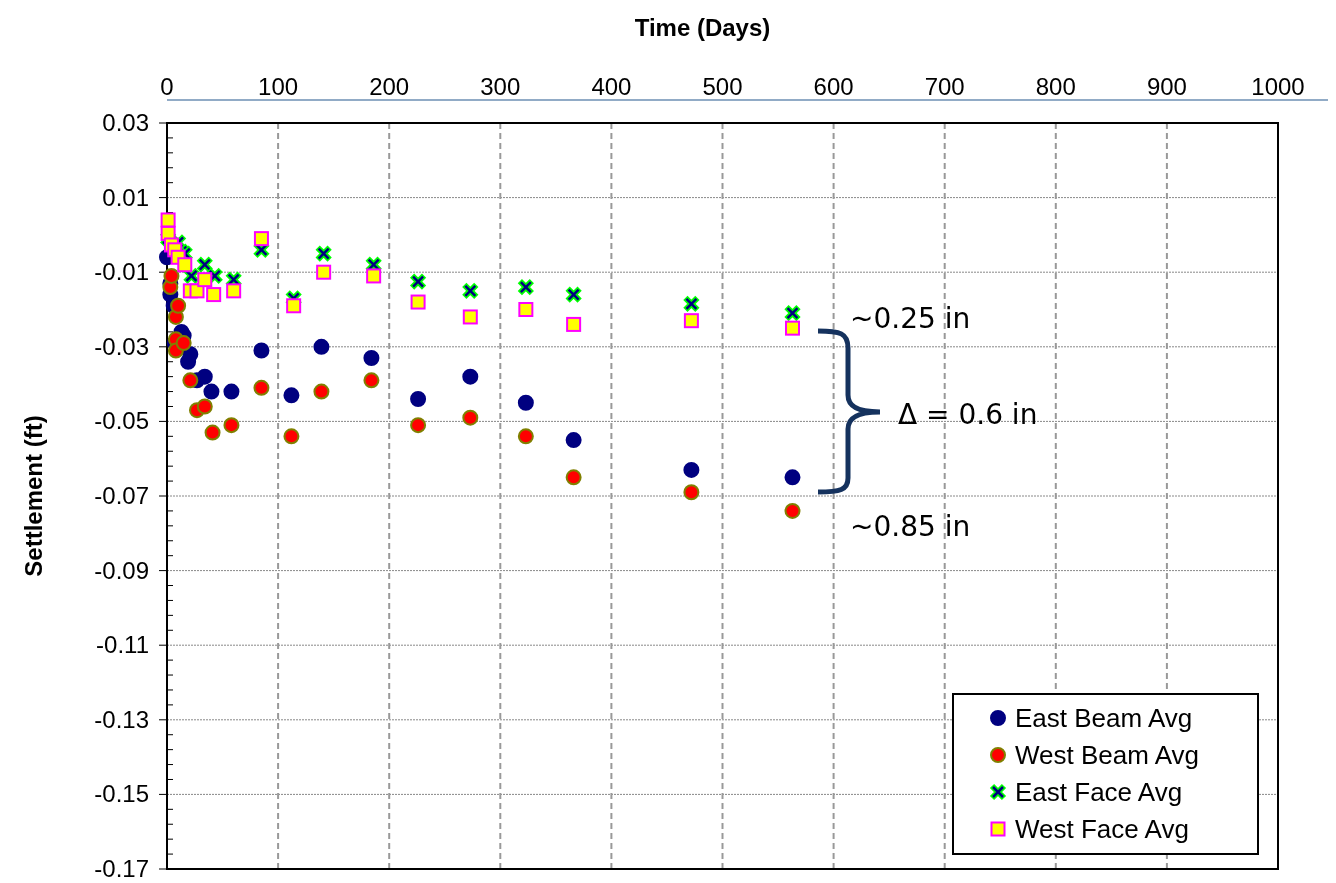 The height and width of the screenshot is (883, 1336). What do you see at coordinates (1278, 86) in the screenshot?
I see `x-tick-label: 1000` at bounding box center [1278, 86].